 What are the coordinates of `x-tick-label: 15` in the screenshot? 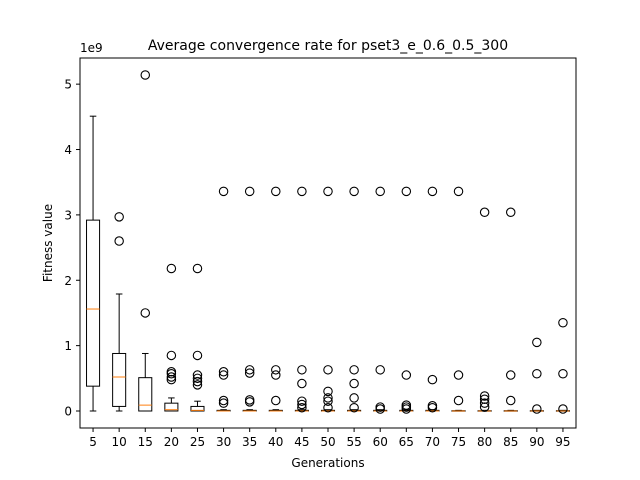 It's located at (145, 442).